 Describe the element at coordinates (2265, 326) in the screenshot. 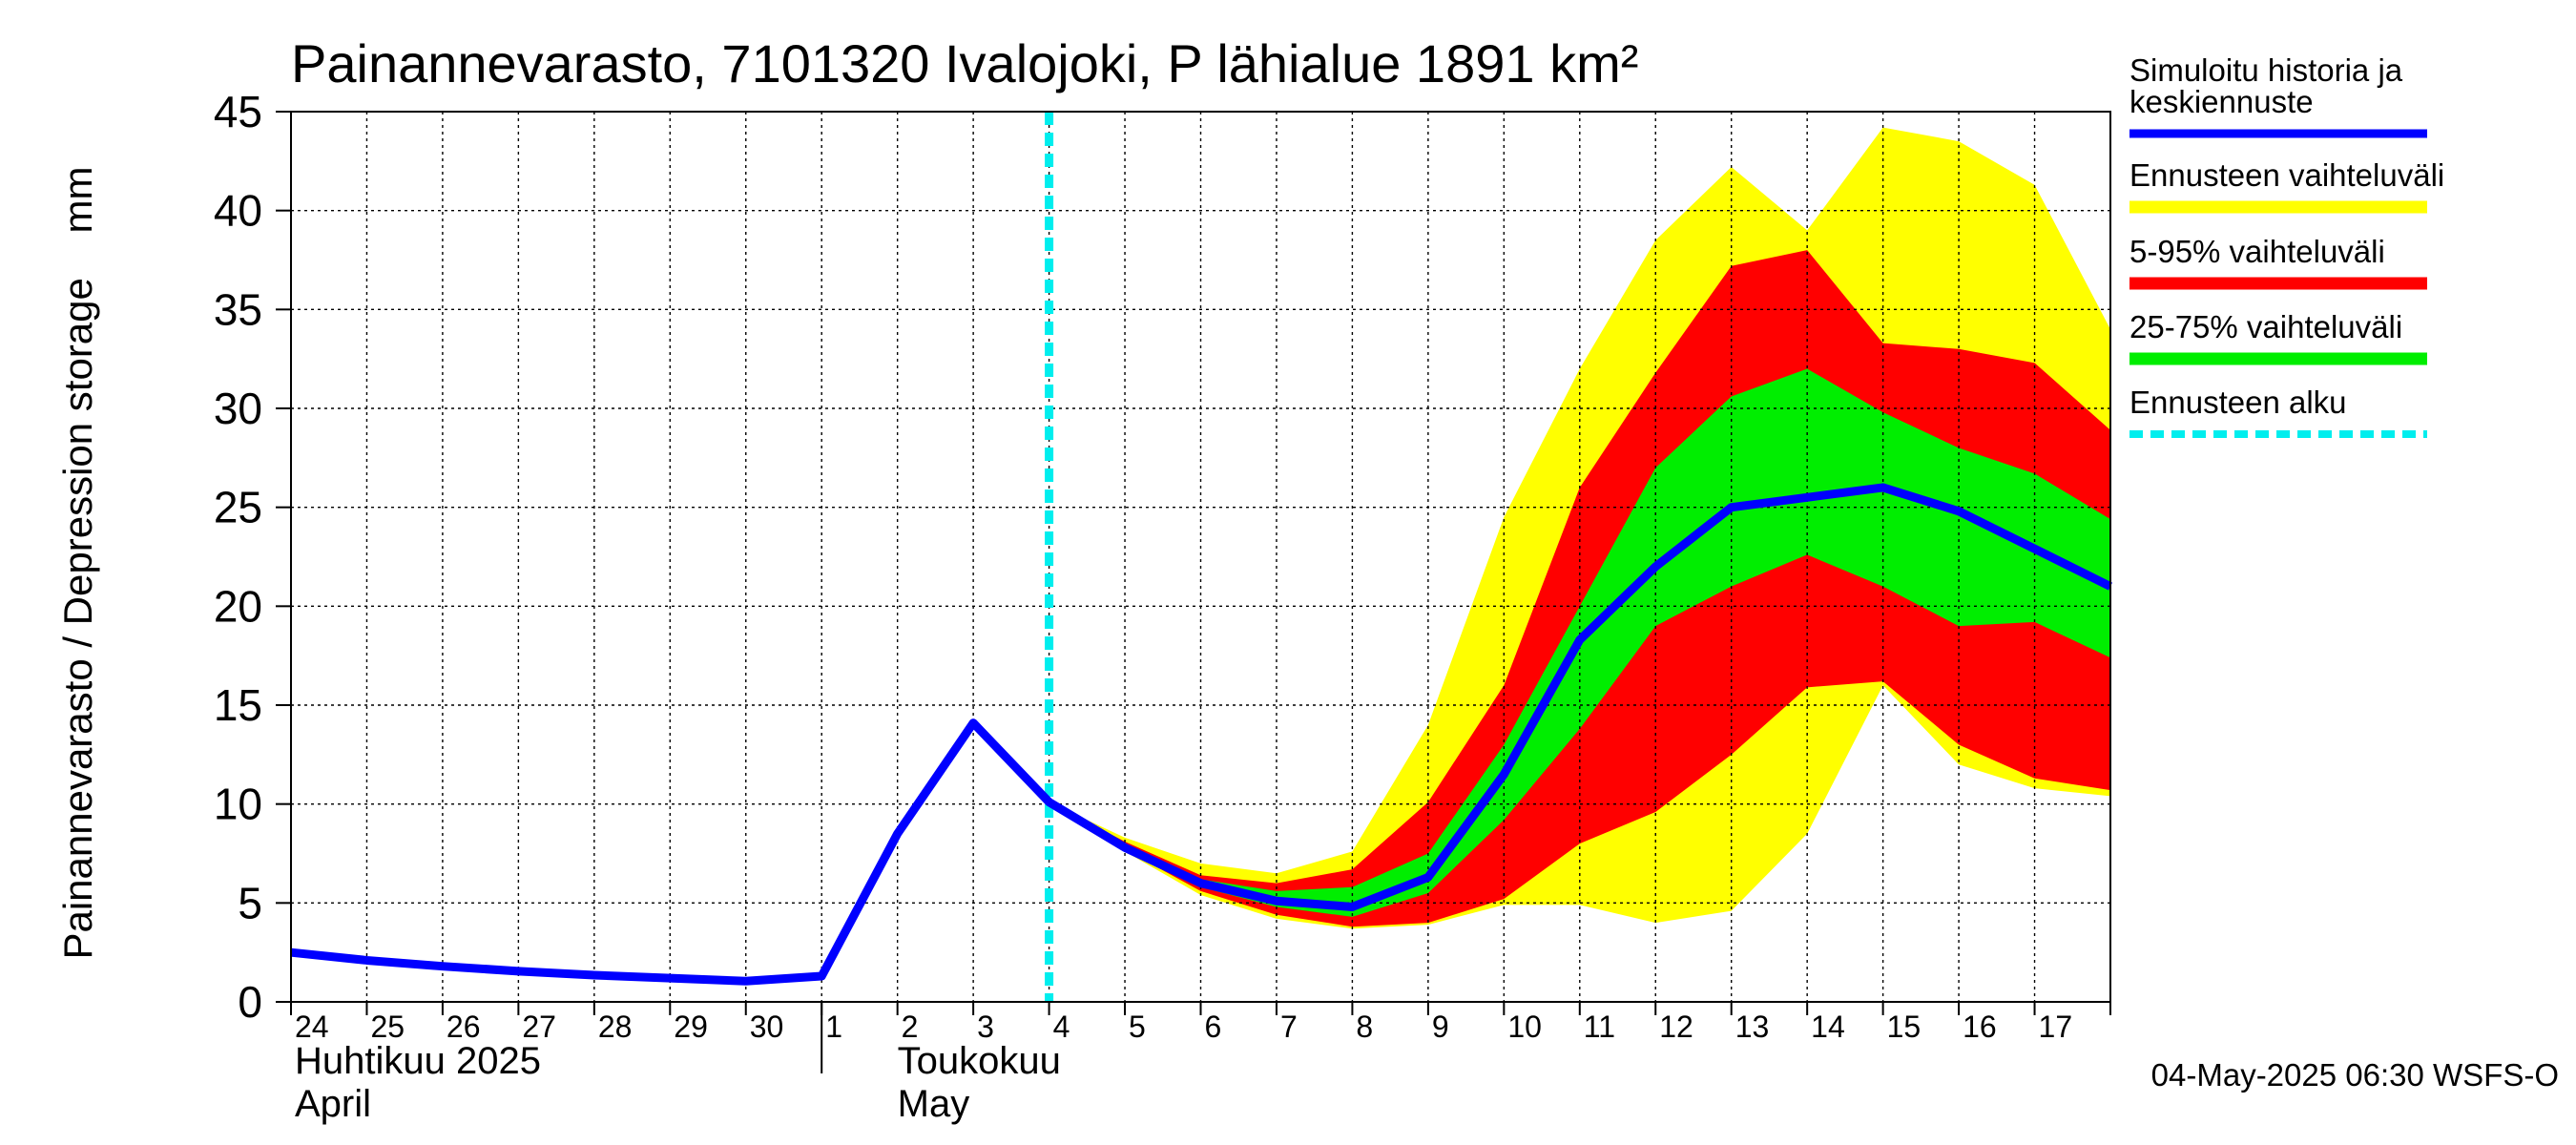

I see `legend-label: 25-75% vaihteluväli` at that location.